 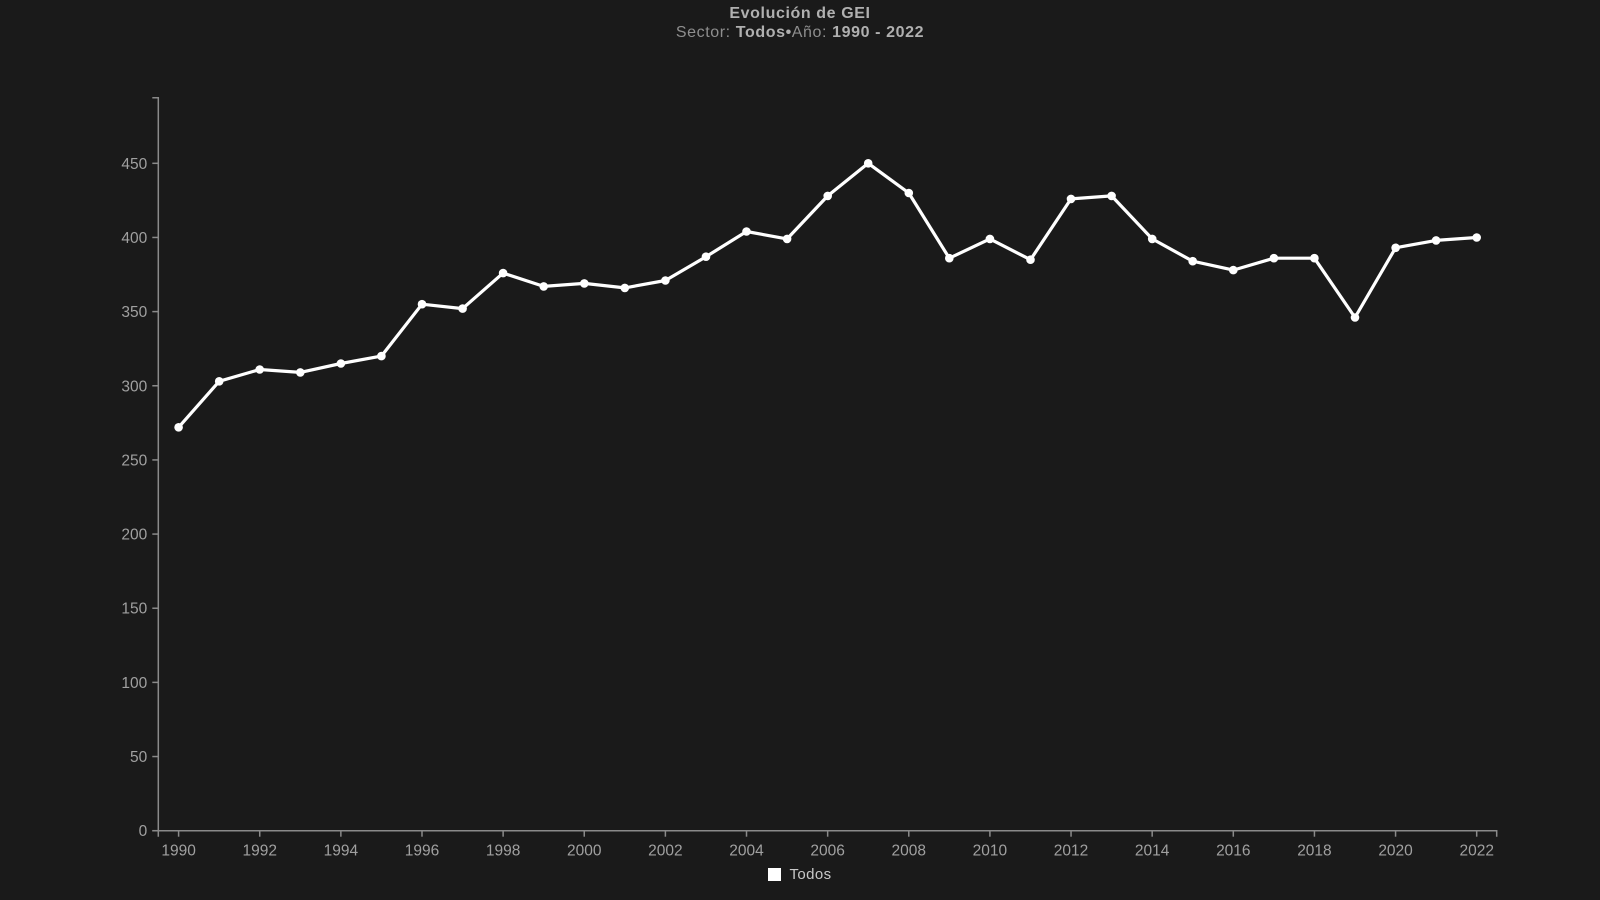 What do you see at coordinates (134, 460) in the screenshot?
I see `y-tick-label: 250` at bounding box center [134, 460].